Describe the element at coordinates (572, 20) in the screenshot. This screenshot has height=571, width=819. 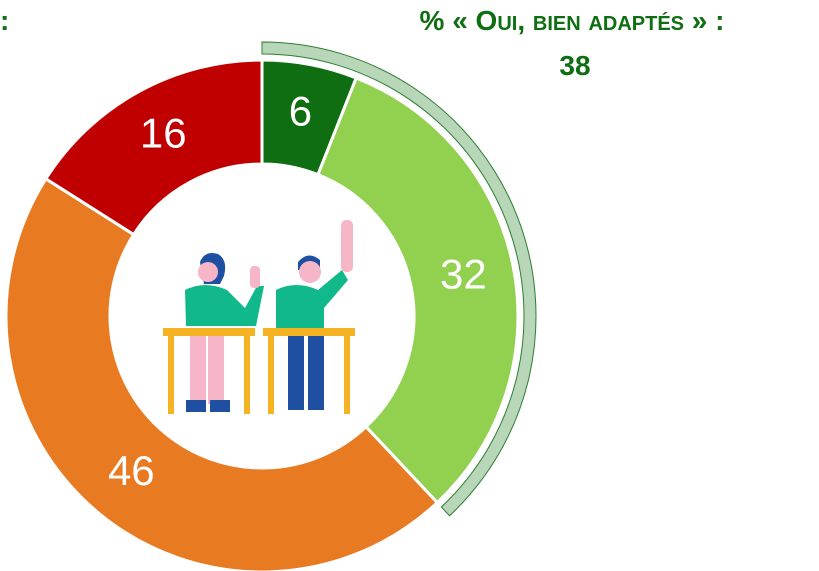
I see `highlight-label: % « Oui, bien adaptés » :` at that location.